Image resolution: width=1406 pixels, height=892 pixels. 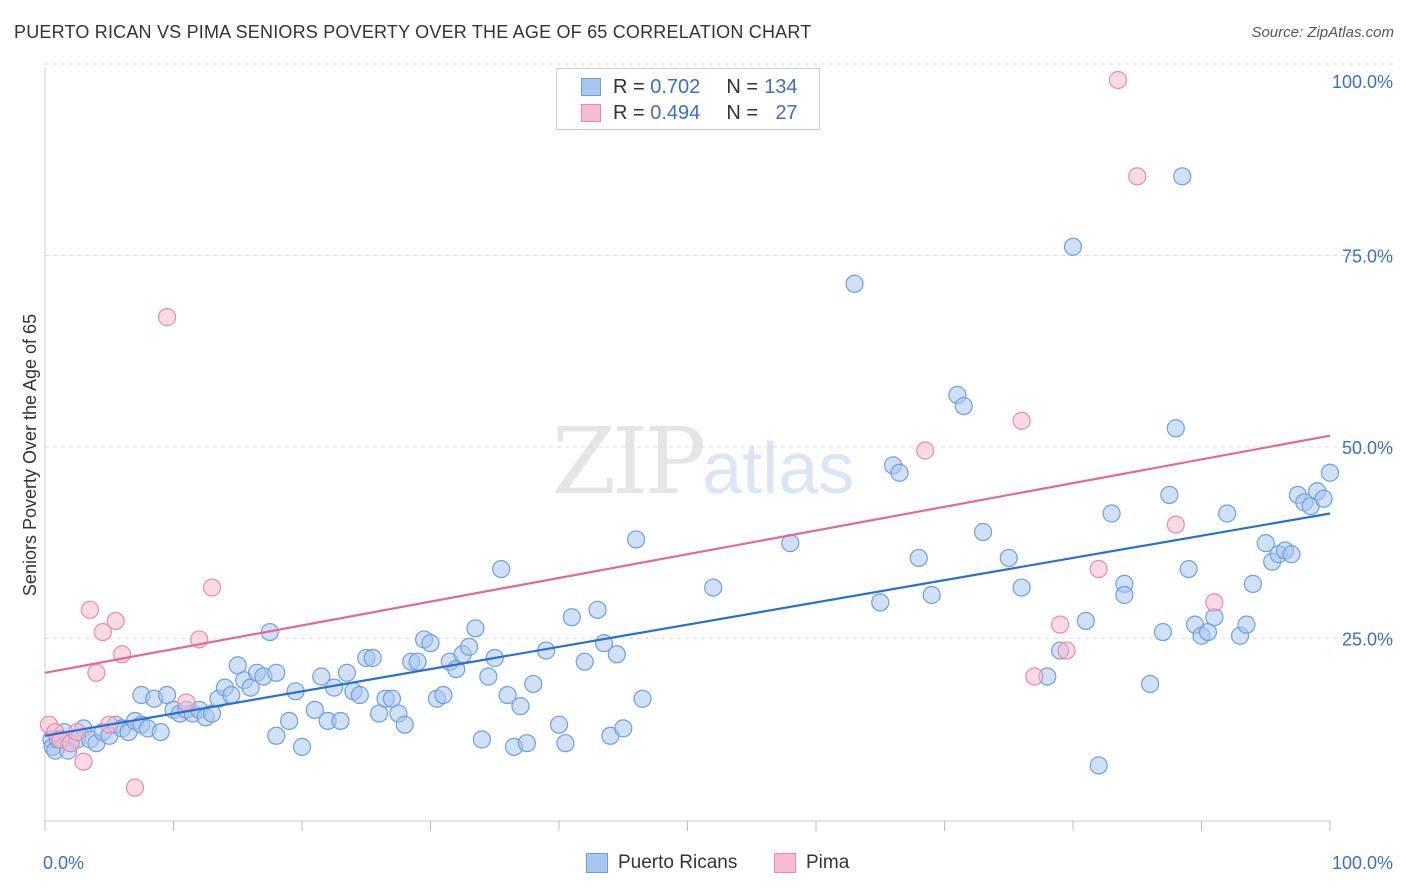 What do you see at coordinates (63, 863) in the screenshot?
I see `x-tick-label: 0.0%` at bounding box center [63, 863].